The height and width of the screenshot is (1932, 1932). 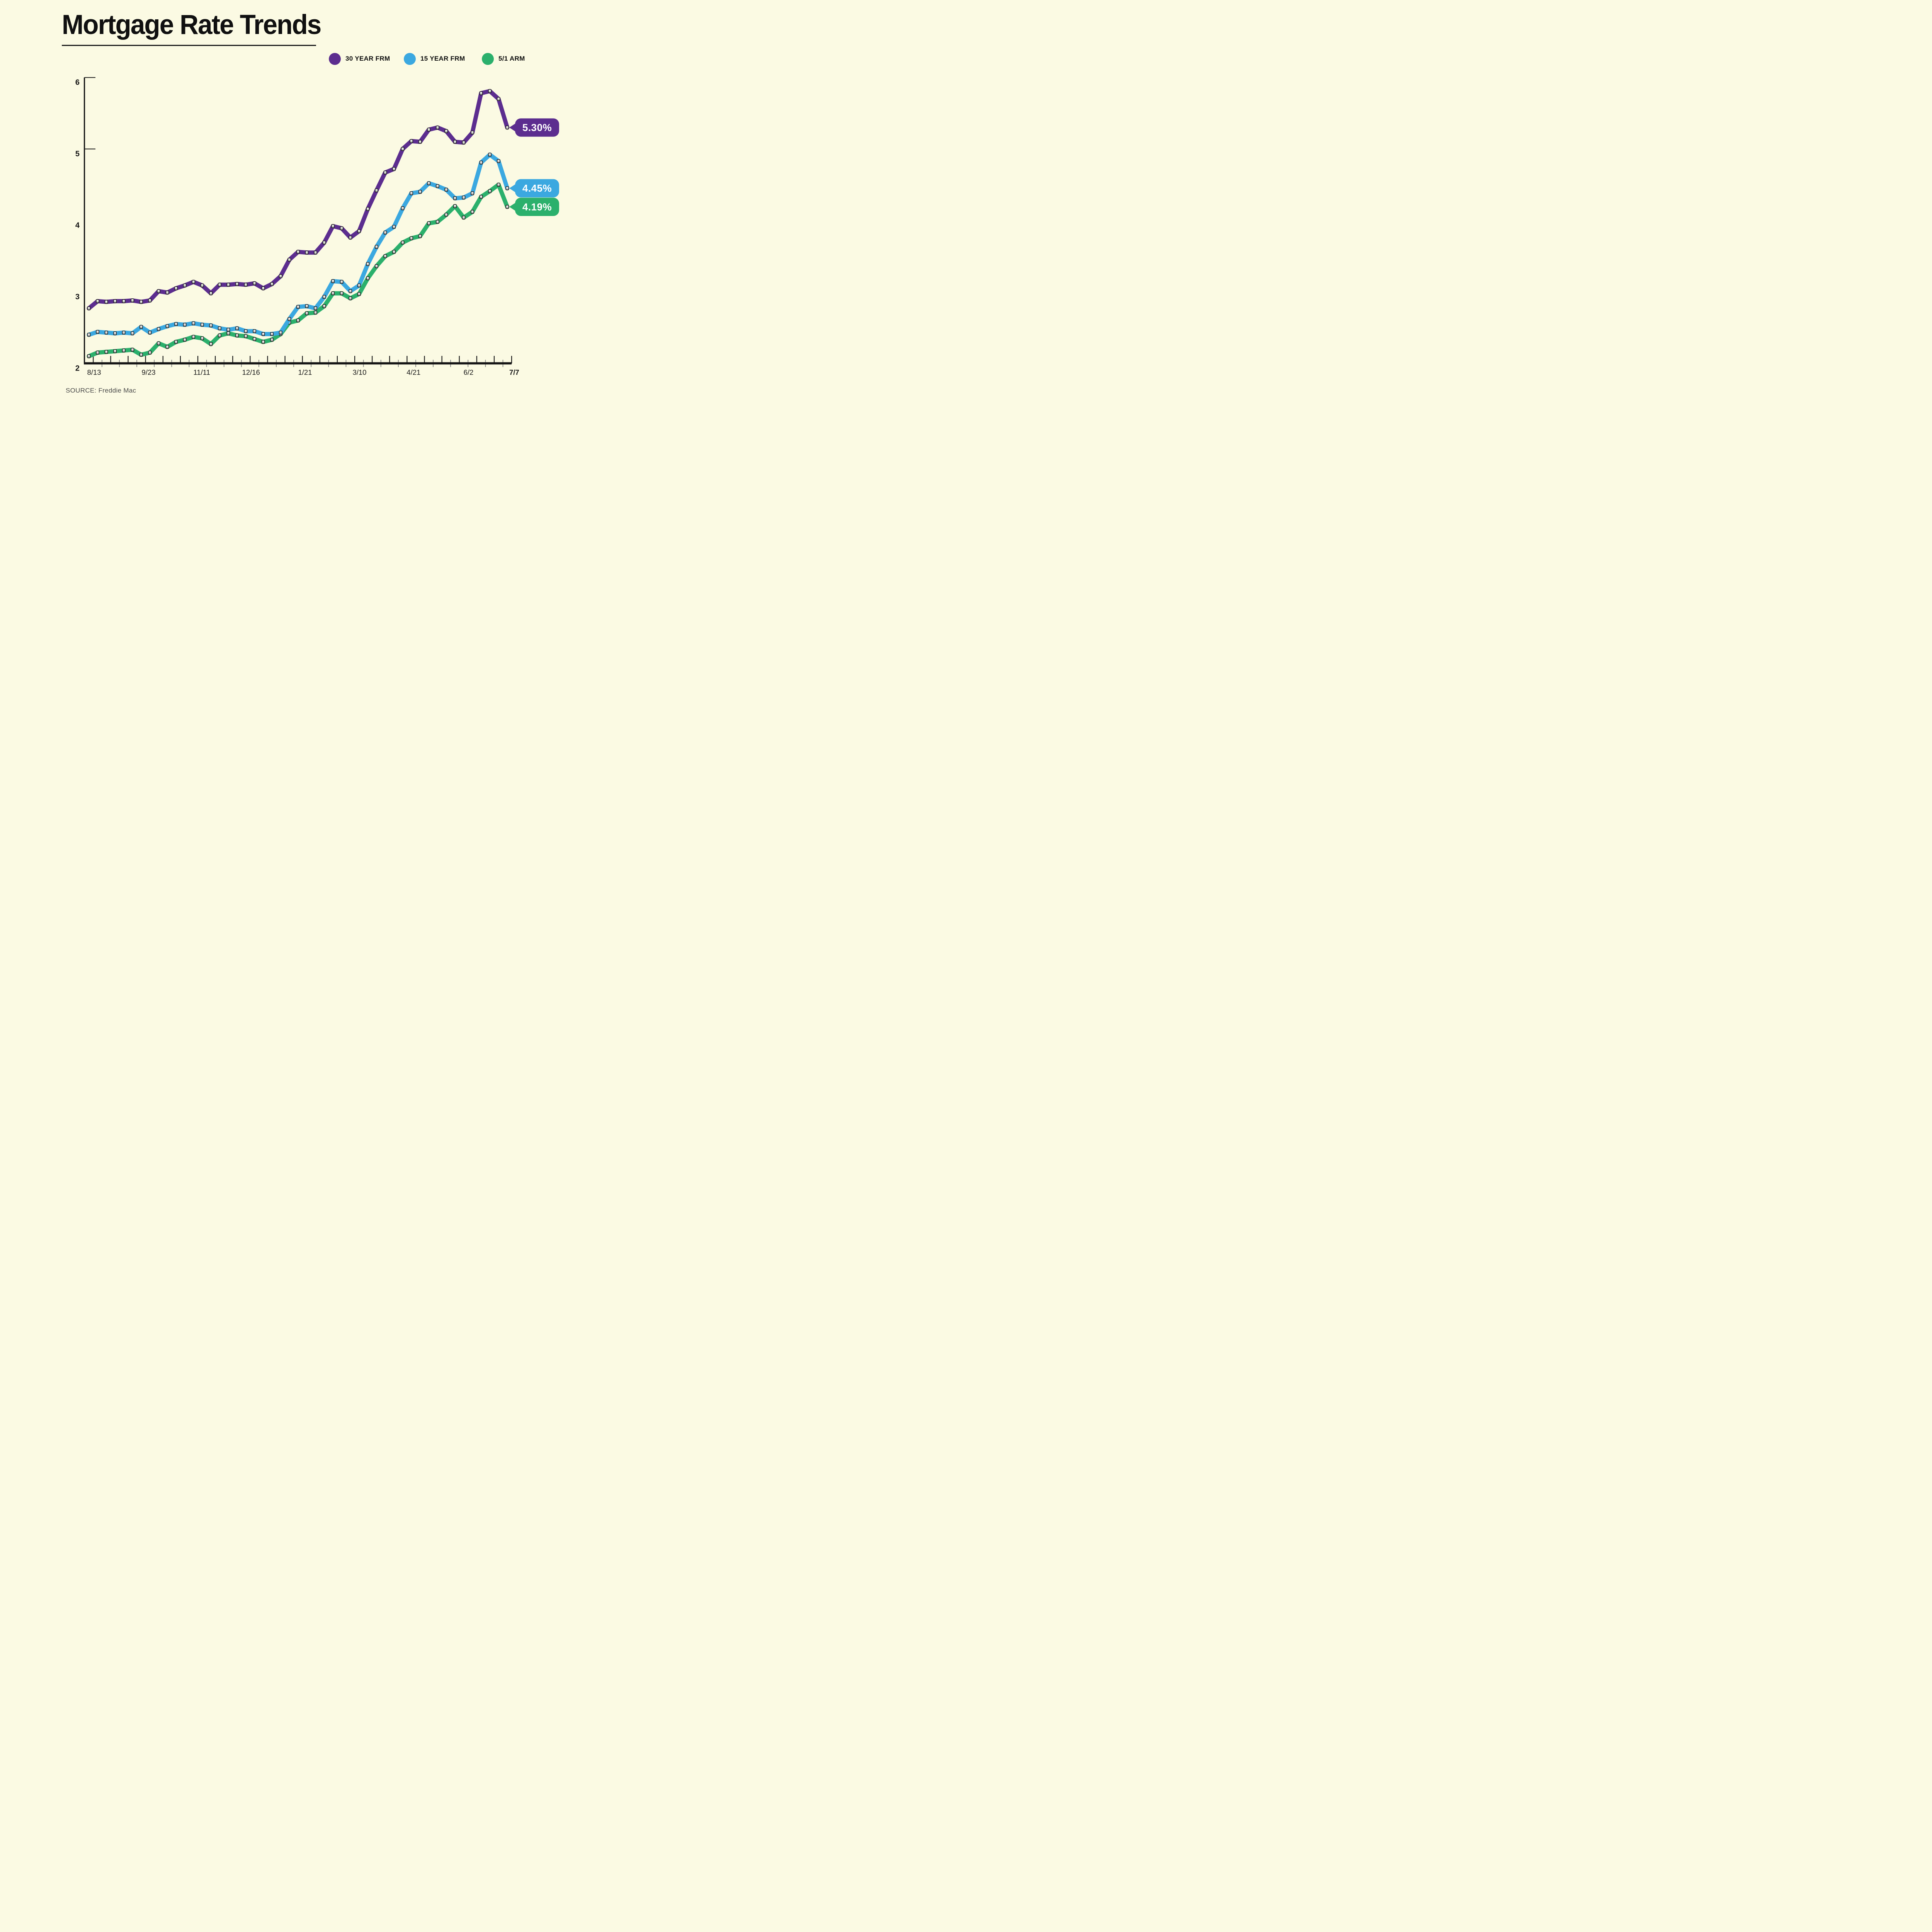 What do you see at coordinates (443, 58) in the screenshot?
I see `legend-label-15-year-frm: 15 YEAR FRM` at bounding box center [443, 58].